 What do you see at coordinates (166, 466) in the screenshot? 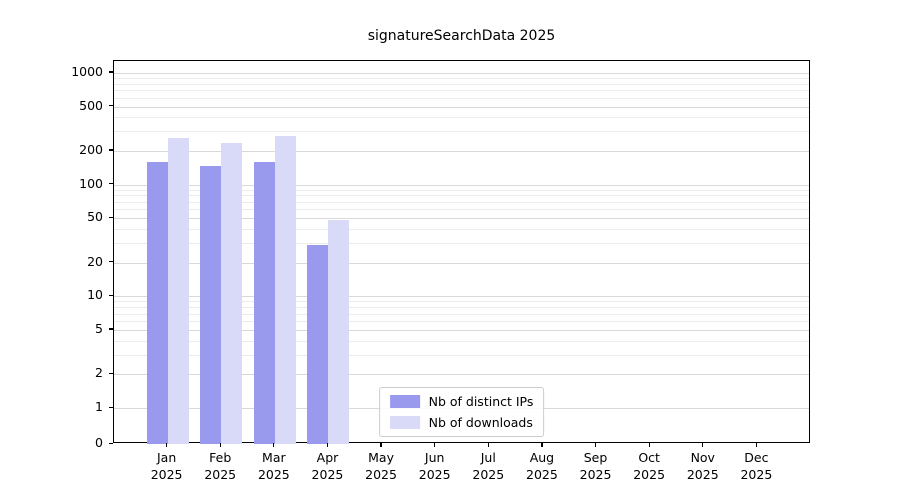
I see `x-tick-label: Jan 2025` at bounding box center [166, 466].